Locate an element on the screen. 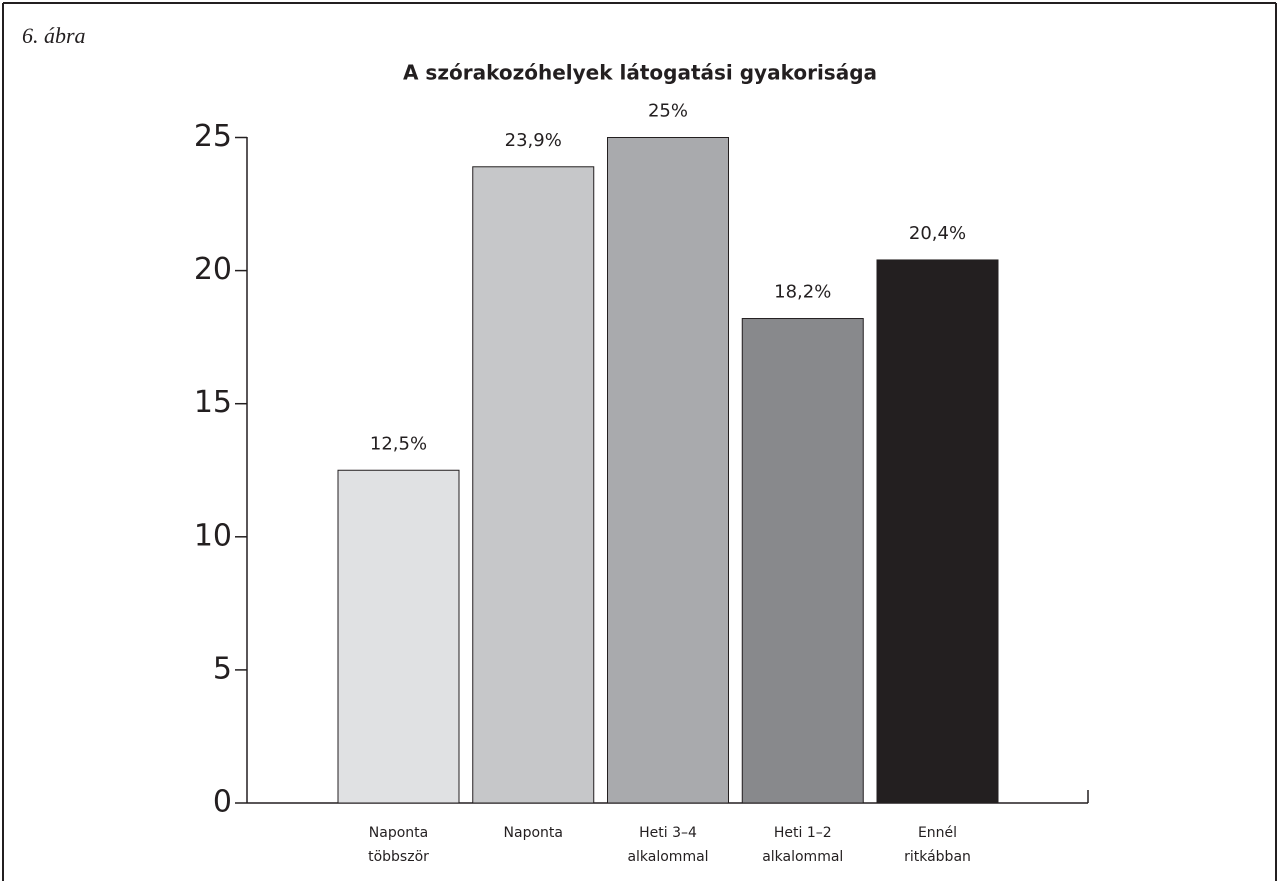 The height and width of the screenshot is (881, 1279). x-tick-label: Heti 3–4 alkalommal is located at coordinates (667, 845).